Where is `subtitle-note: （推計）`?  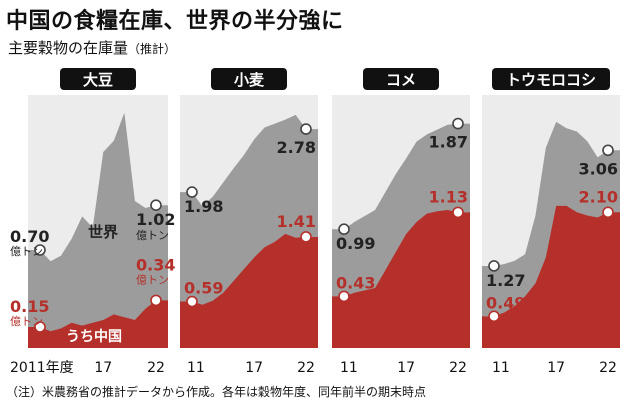 subtitle-note: （推計） is located at coordinates (152, 49).